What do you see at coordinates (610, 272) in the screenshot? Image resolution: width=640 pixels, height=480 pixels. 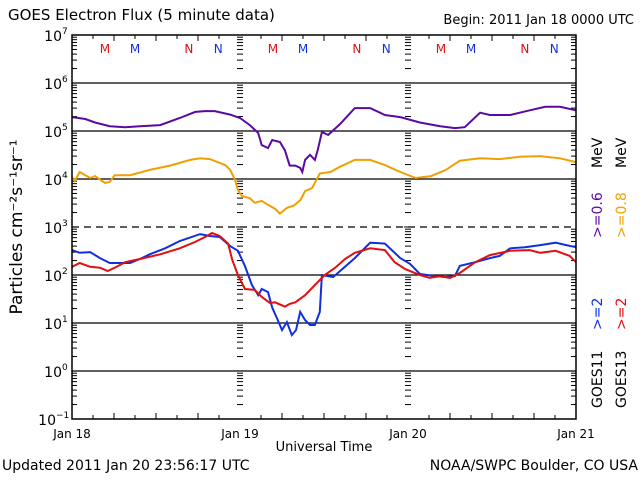 I see `legend: GOES11 >=2 >=0.6 MeV GOES13 >=2 >=0.8 MeV` at bounding box center [610, 272].